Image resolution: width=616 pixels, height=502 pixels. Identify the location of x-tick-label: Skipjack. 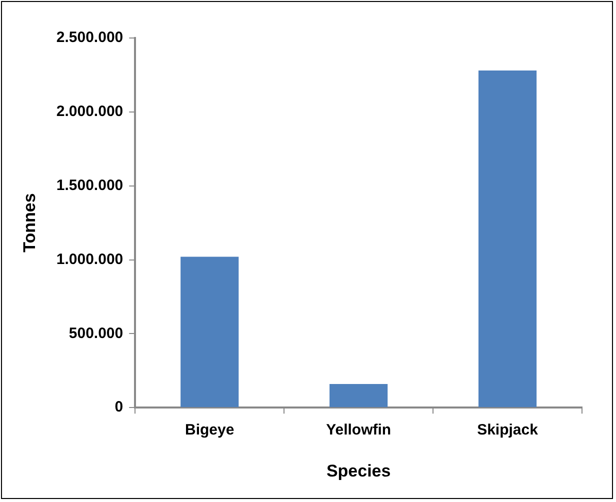
(508, 430).